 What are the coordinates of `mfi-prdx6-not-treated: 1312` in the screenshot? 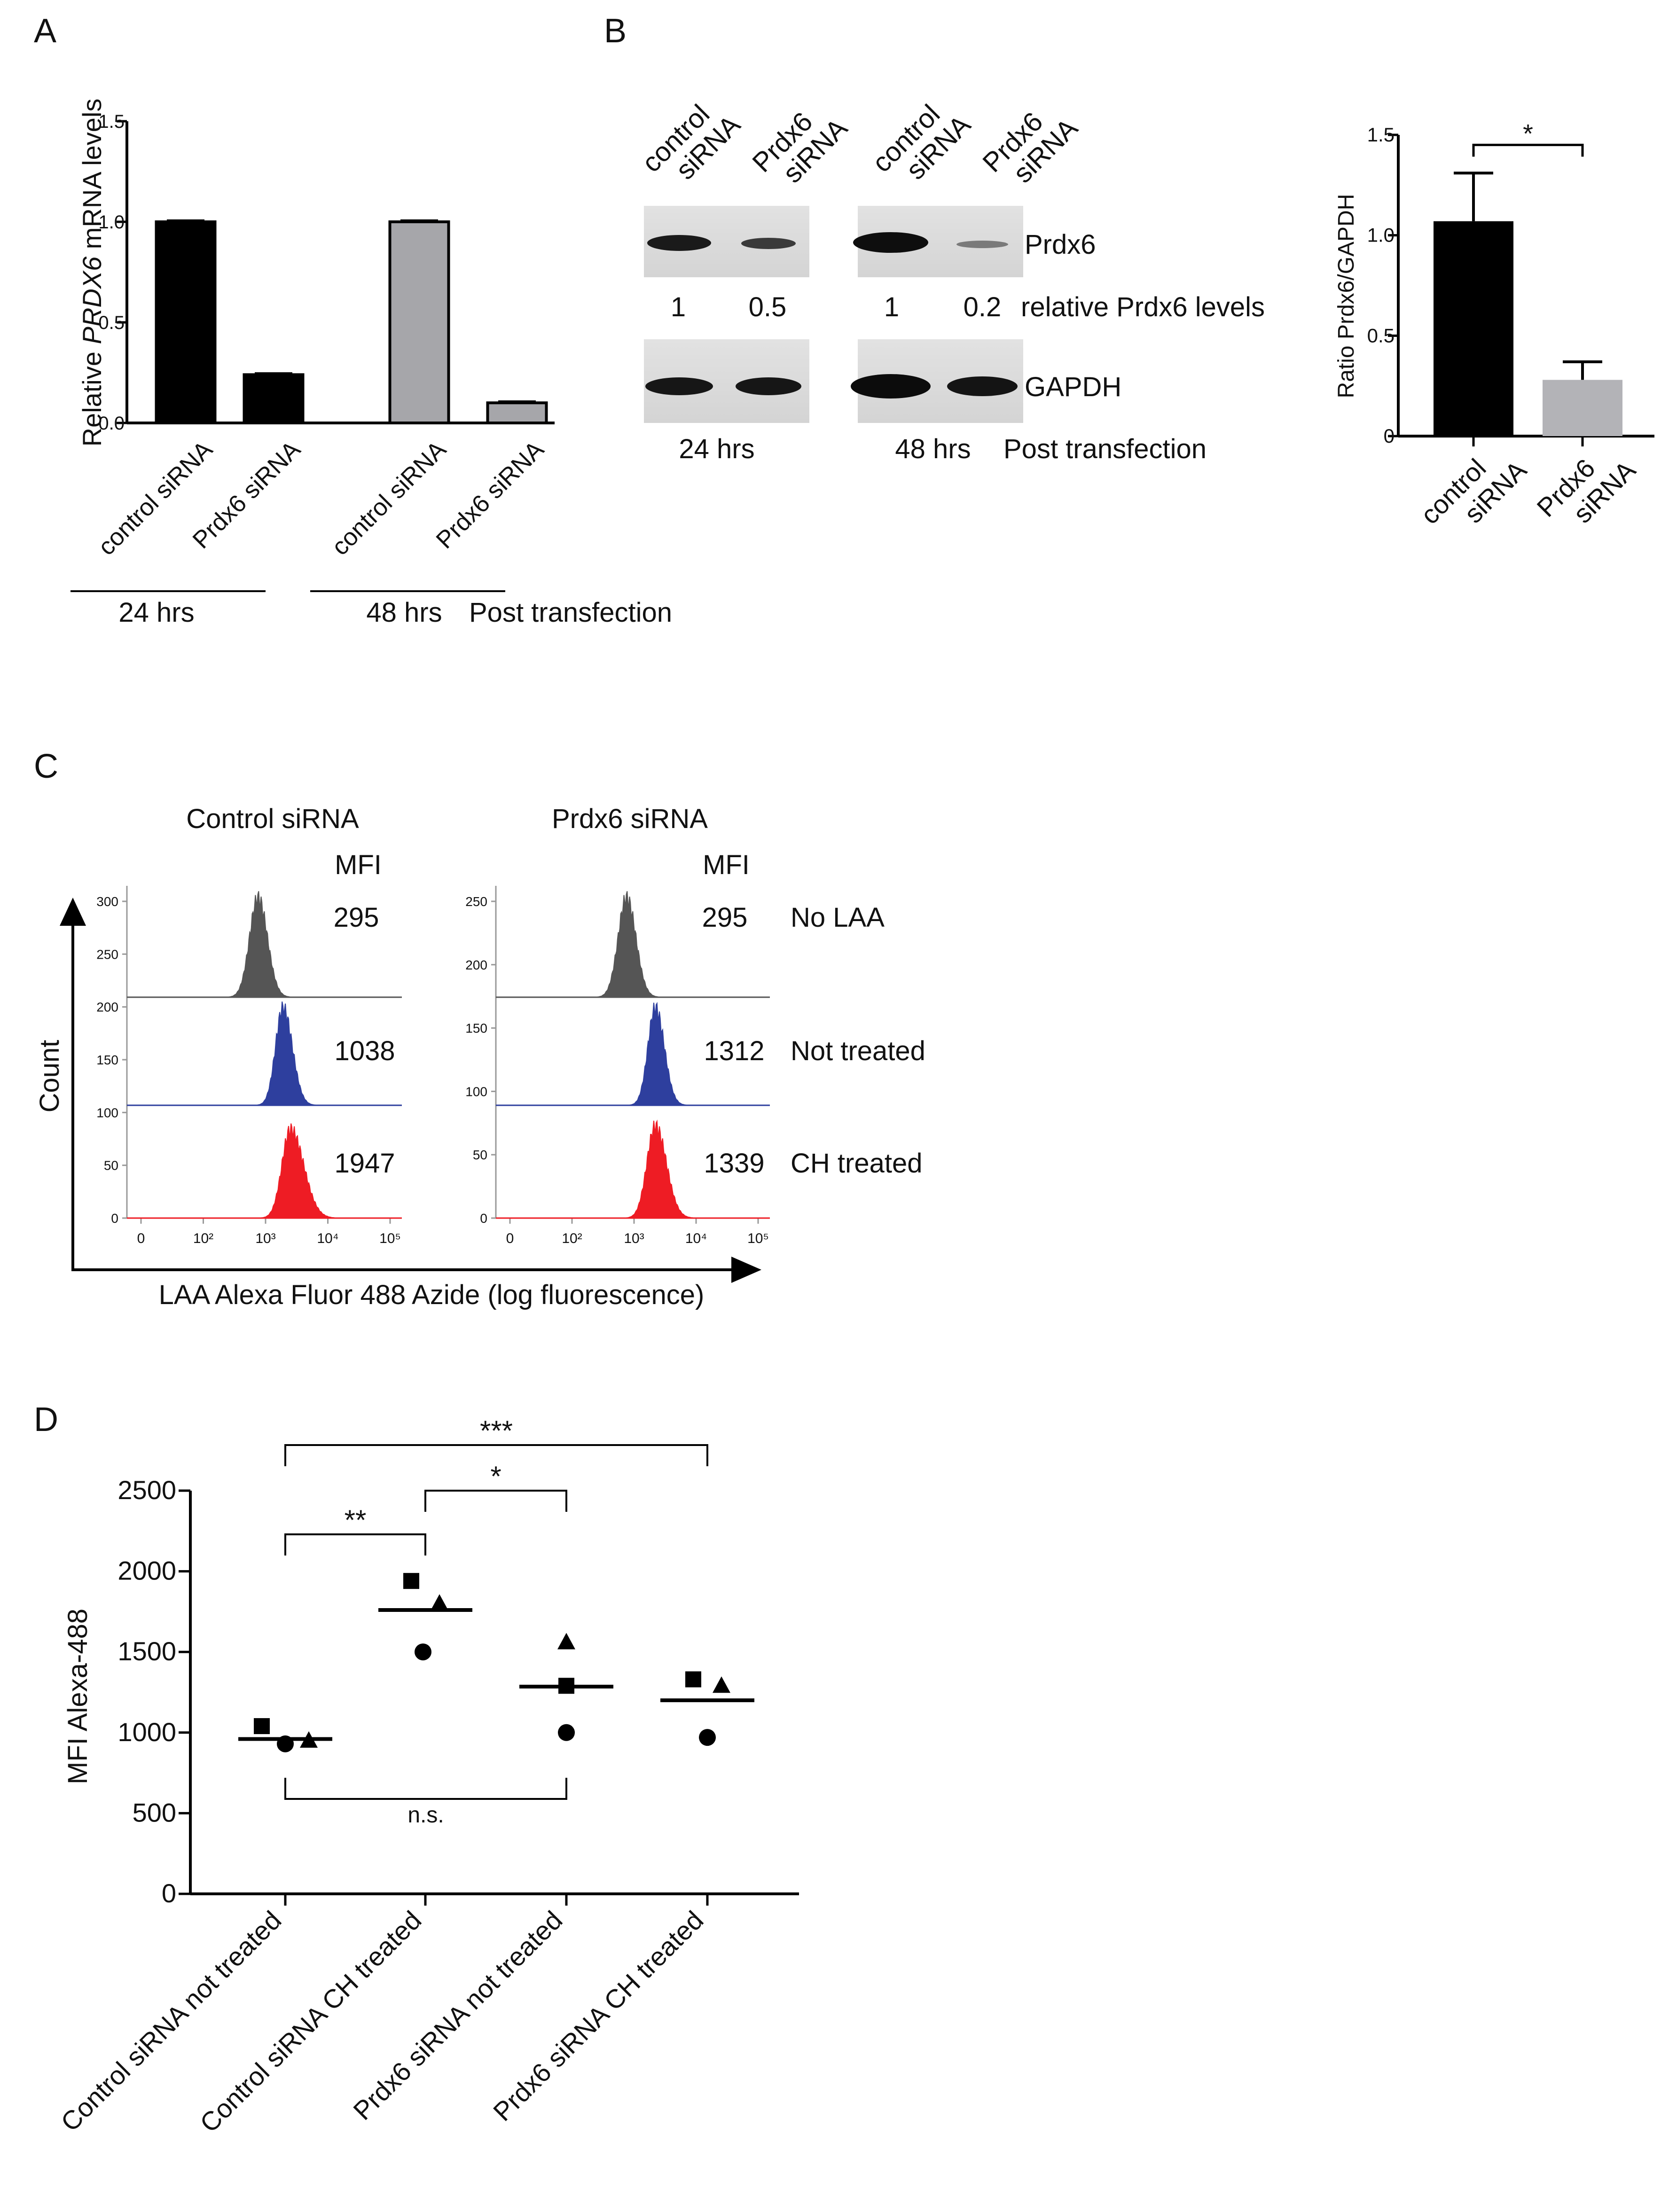 It's located at (734, 1051).